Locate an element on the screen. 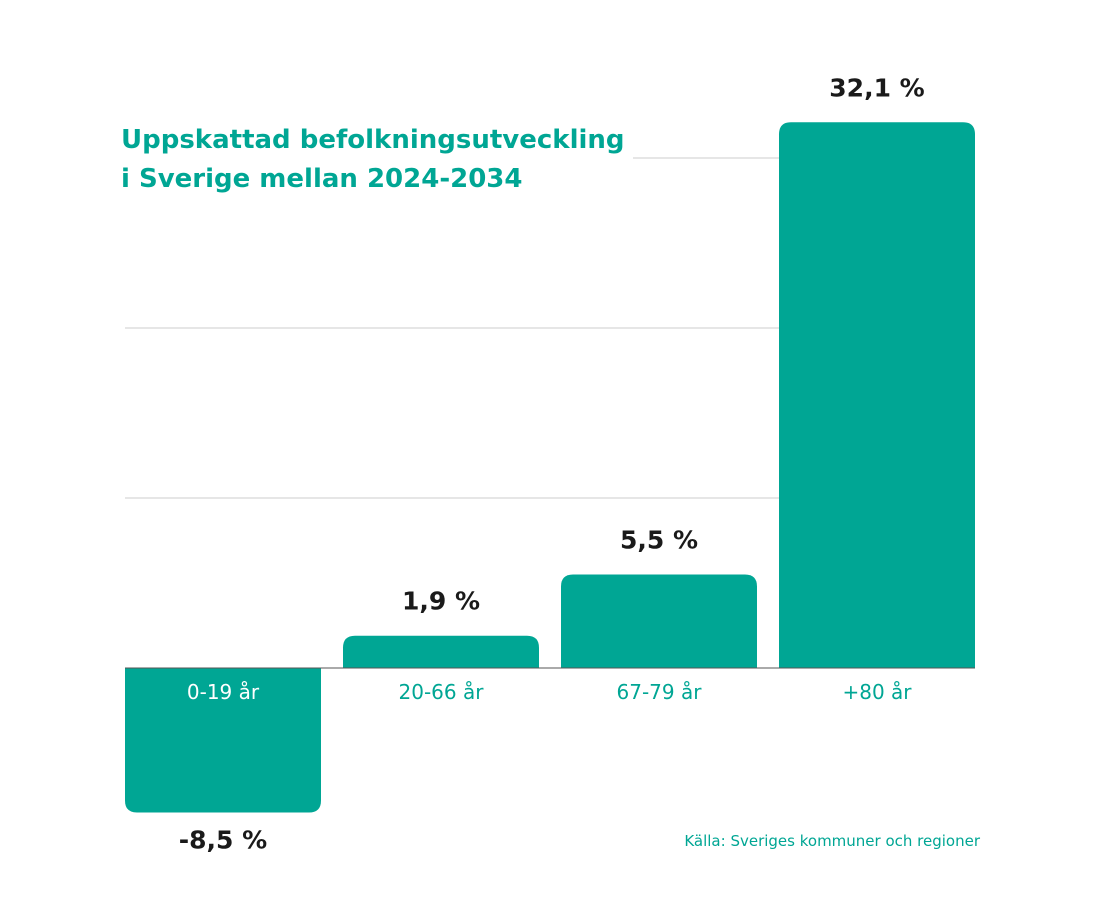 Image resolution: width=1100 pixels, height=900 pixels. value-label-2: 1,9 % is located at coordinates (441, 601).